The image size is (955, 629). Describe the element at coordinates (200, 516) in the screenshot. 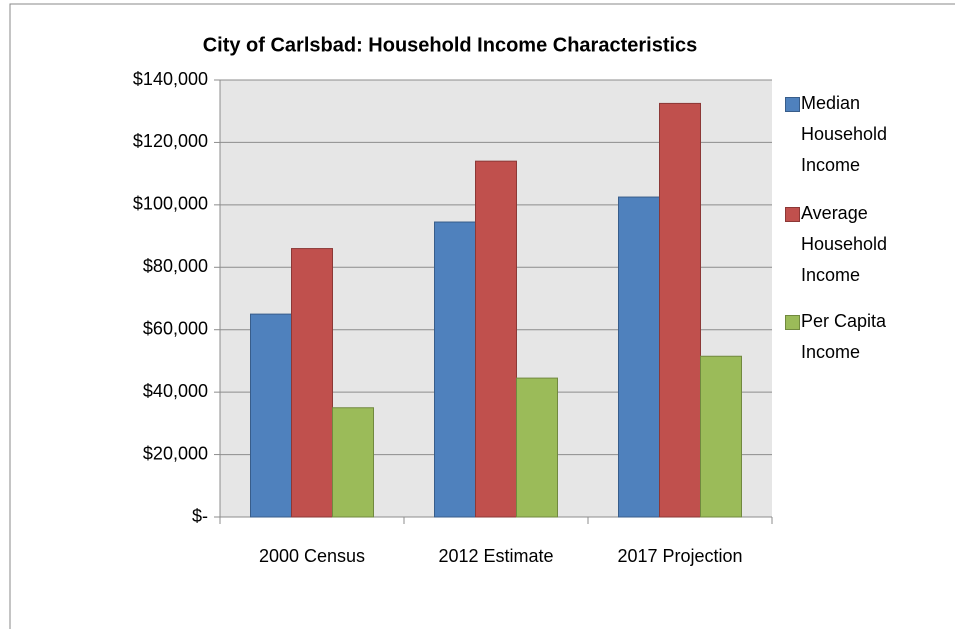

I see `y-tick-label: $-` at that location.